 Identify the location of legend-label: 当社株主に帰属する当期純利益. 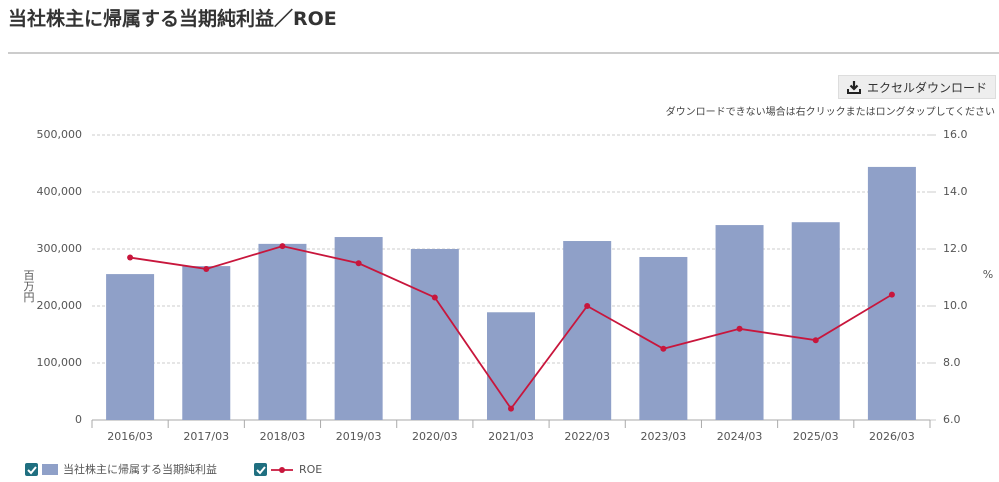
(140, 469).